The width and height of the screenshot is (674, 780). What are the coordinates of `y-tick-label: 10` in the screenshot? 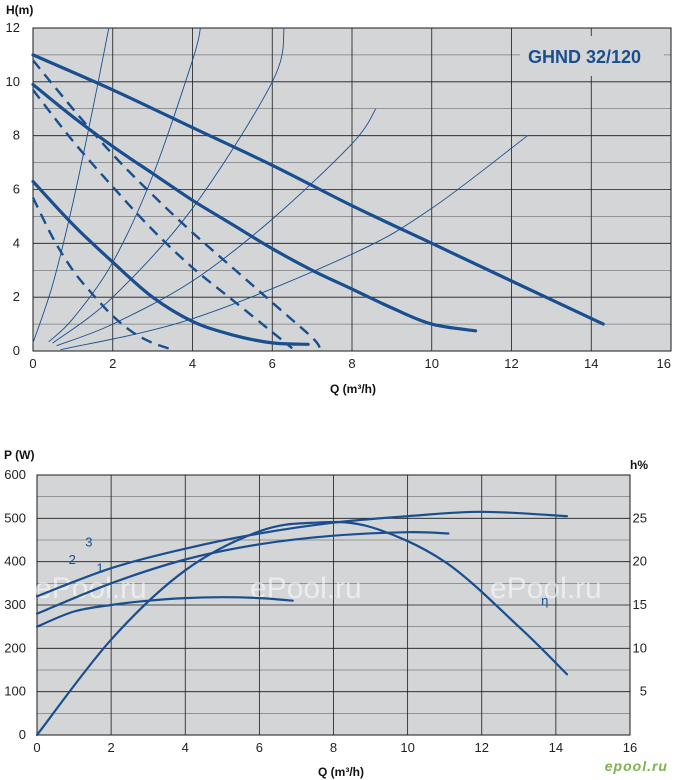 It's located at (13, 81).